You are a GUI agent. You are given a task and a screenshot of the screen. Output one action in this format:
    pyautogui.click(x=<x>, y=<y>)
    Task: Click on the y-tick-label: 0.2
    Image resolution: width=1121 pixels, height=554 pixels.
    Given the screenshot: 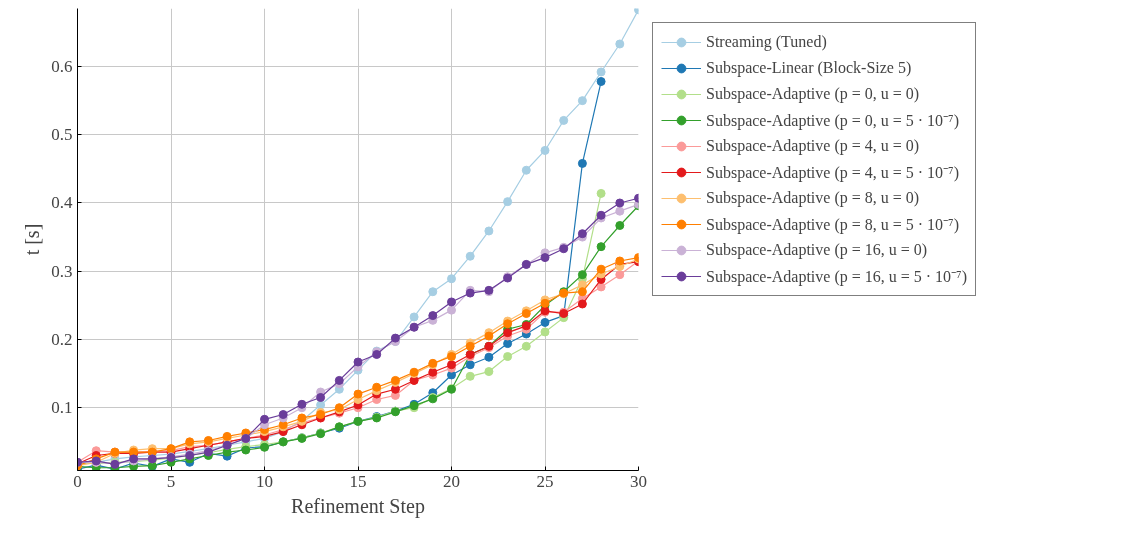 What is the action you would take?
    pyautogui.click(x=62, y=339)
    